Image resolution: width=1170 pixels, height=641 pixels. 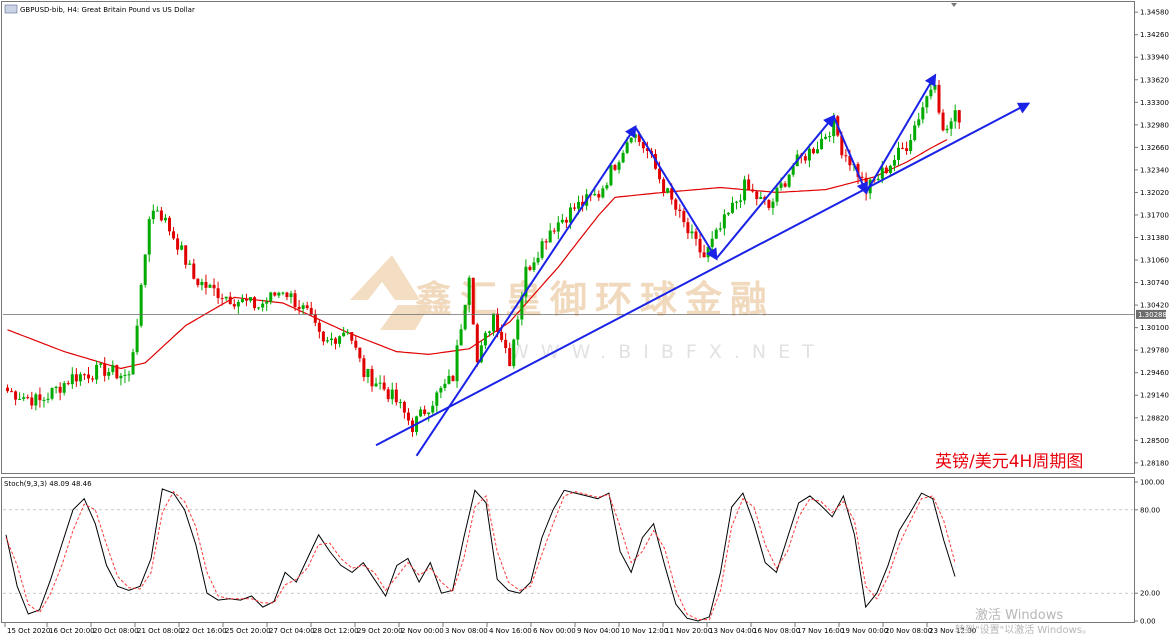 What do you see at coordinates (292, 631) in the screenshot?
I see `time-tick-label: 27 Oct 04:00` at bounding box center [292, 631].